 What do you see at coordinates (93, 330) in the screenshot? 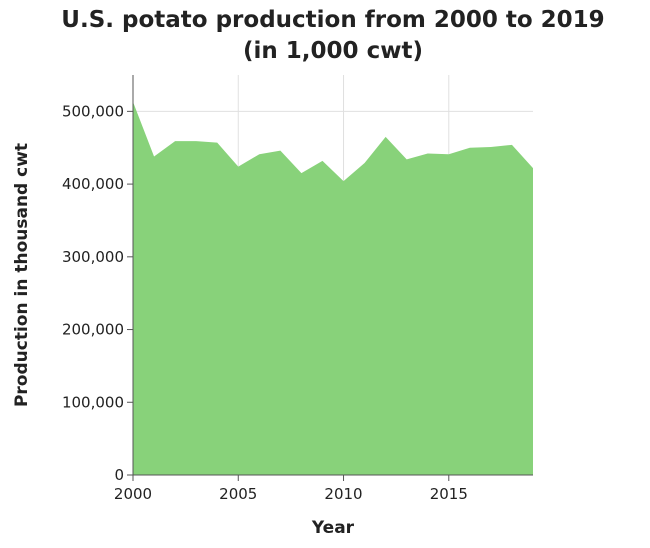
I see `y-tick-label-2: 200,000` at bounding box center [93, 330].